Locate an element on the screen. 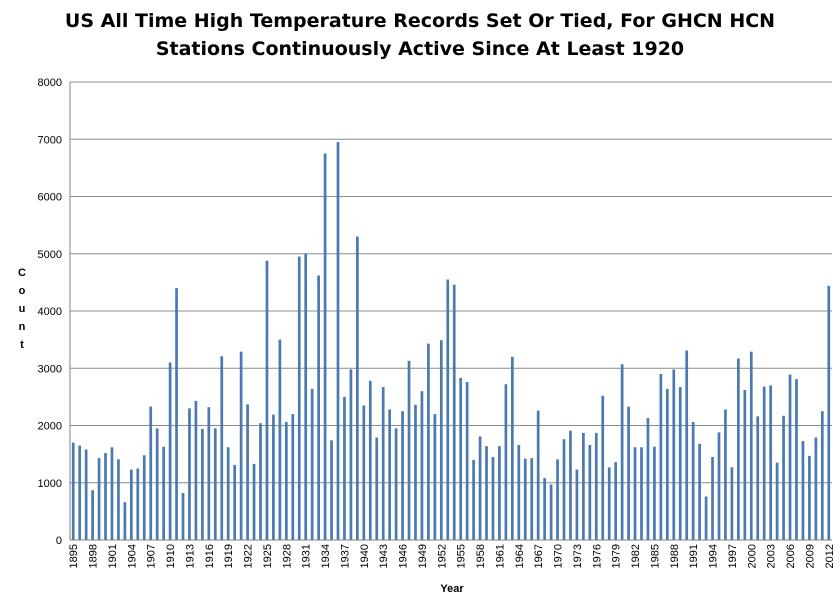 This screenshot has height=605, width=840. bar-1951 is located at coordinates (435, 477).